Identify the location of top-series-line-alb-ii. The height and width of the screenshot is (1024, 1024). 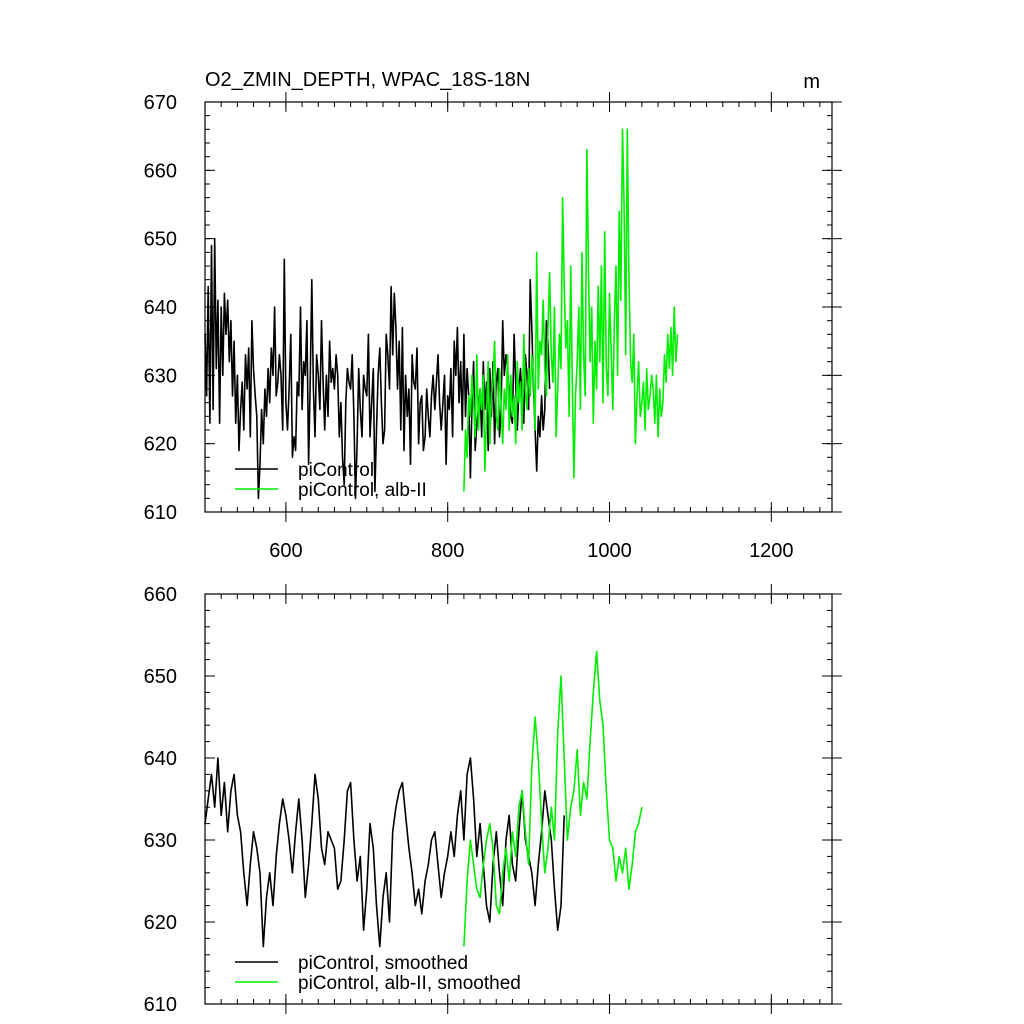
(571, 310).